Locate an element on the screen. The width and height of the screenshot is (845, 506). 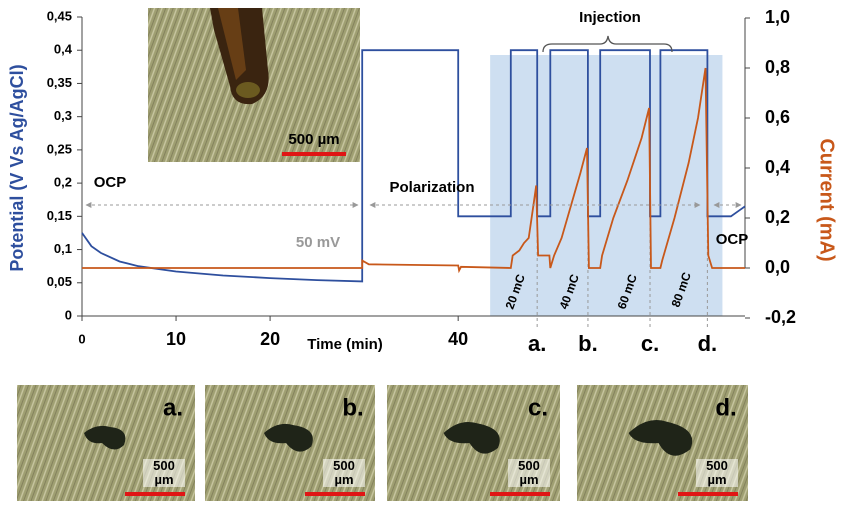
y2-tick-label: 0,0 is located at coordinates (777, 267).